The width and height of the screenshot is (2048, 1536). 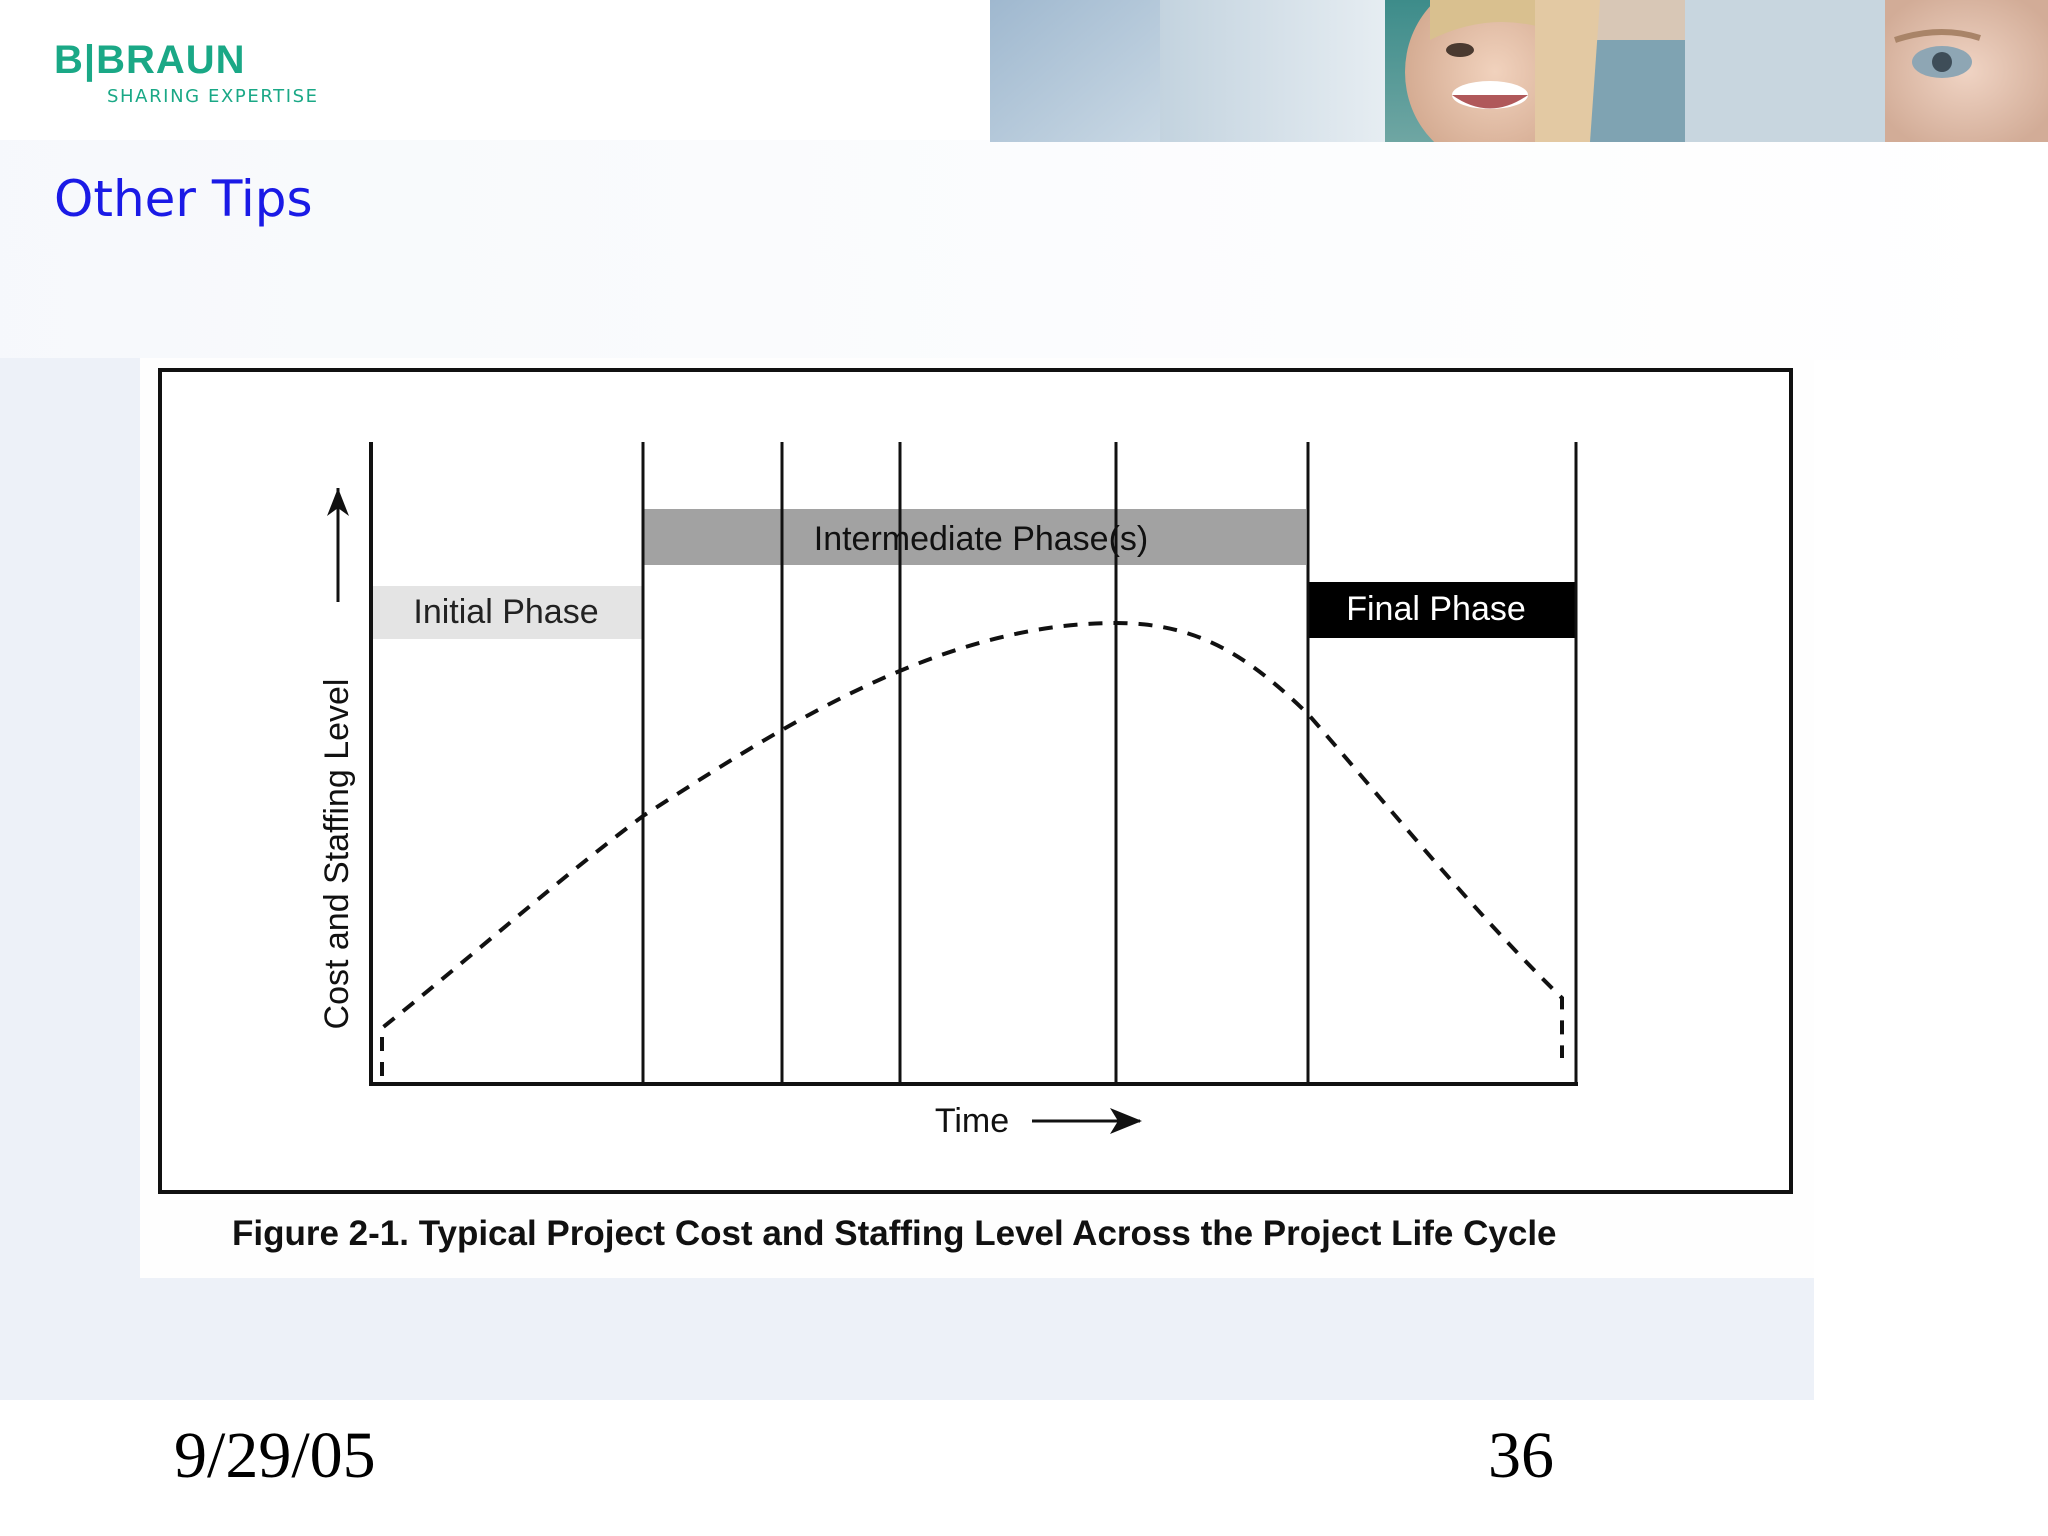 What do you see at coordinates (337, 854) in the screenshot?
I see `y-axis-label: Cost and Staffing Level` at bounding box center [337, 854].